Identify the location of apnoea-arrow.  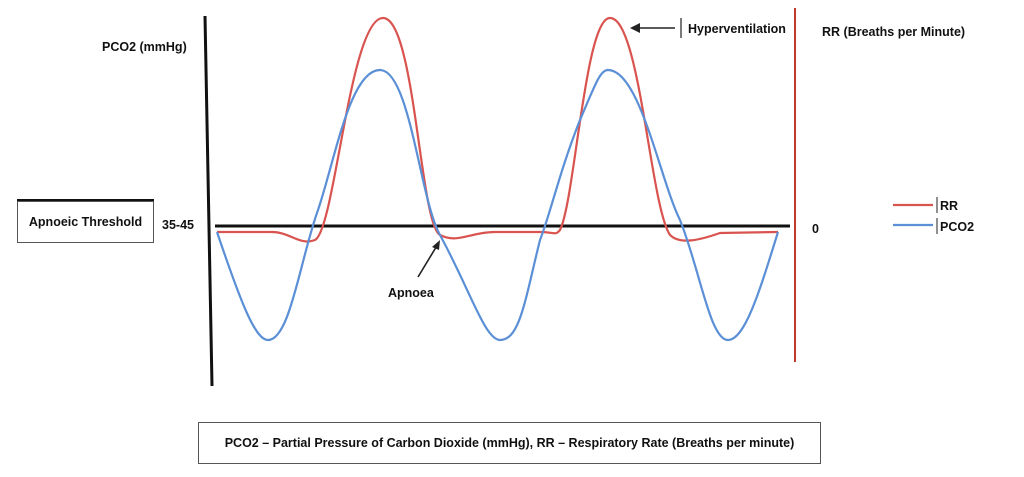
(428, 260).